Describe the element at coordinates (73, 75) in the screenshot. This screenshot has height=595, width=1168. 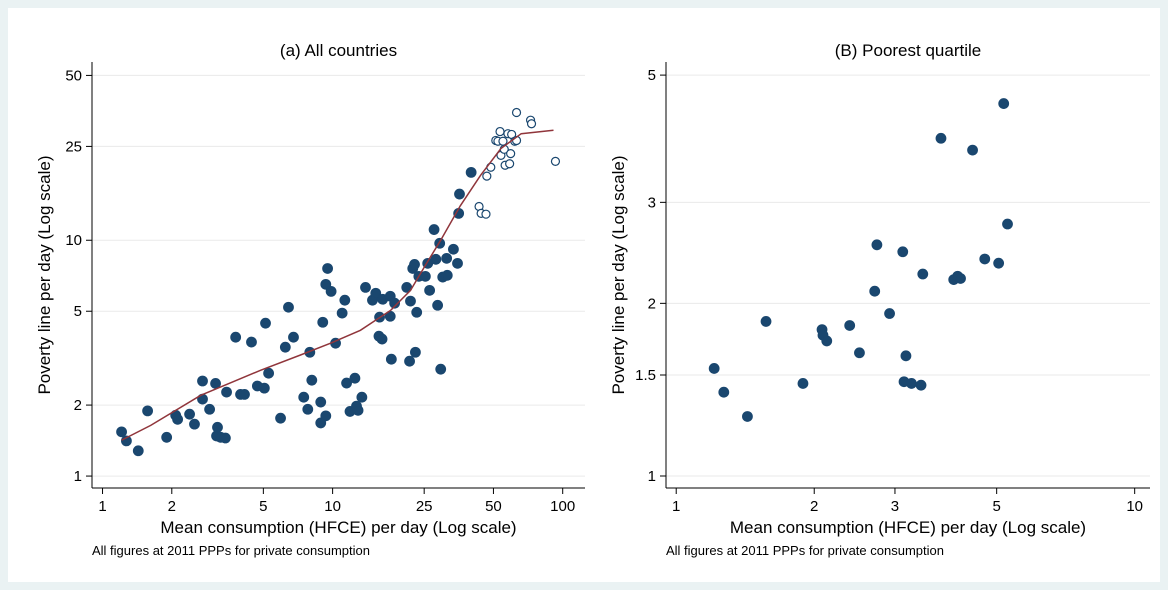
I see `y-tick-label: 50` at that location.